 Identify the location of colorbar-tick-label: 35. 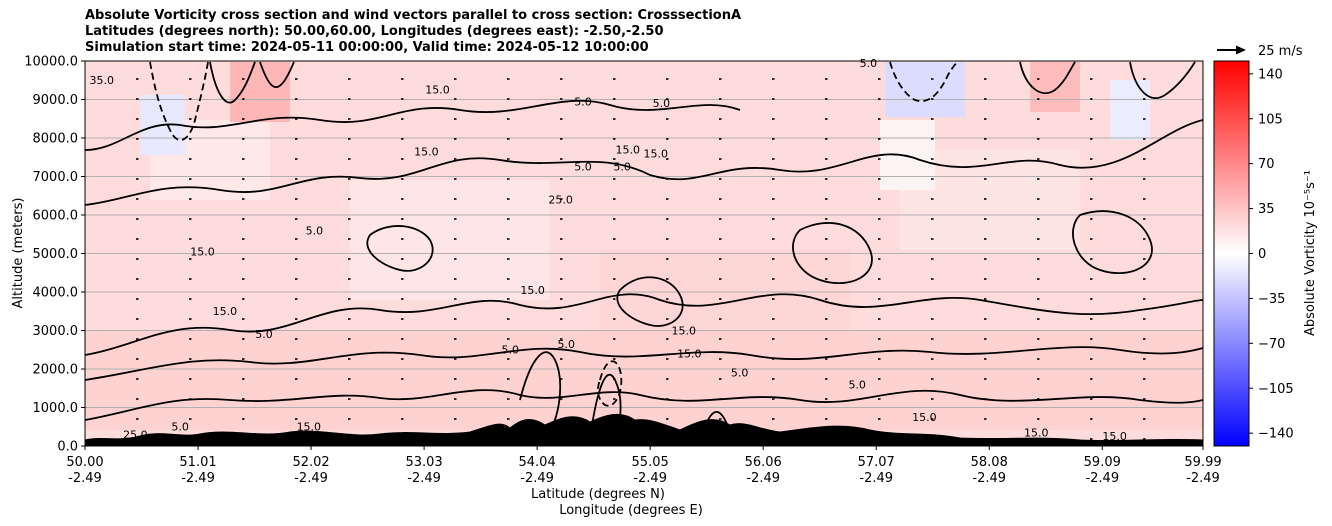
(1266, 209).